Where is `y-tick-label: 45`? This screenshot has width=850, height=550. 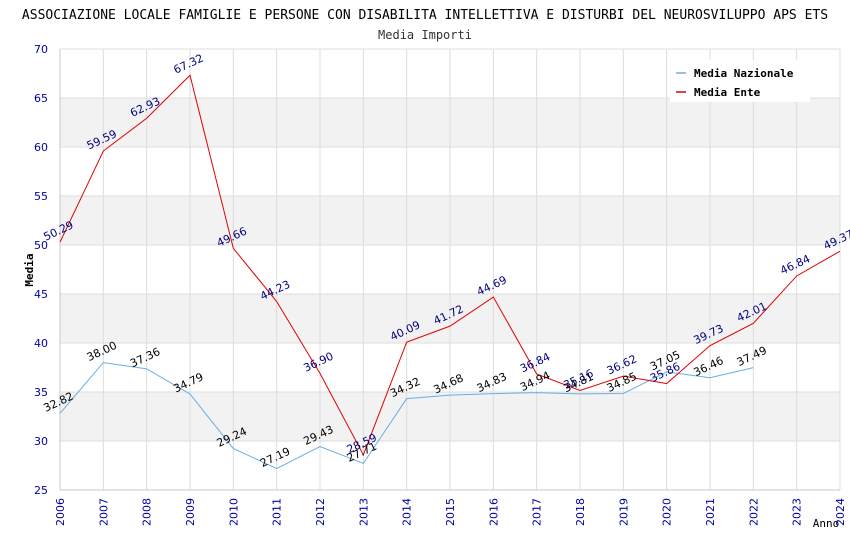
y-tick-label: 45 is located at coordinates (41, 294).